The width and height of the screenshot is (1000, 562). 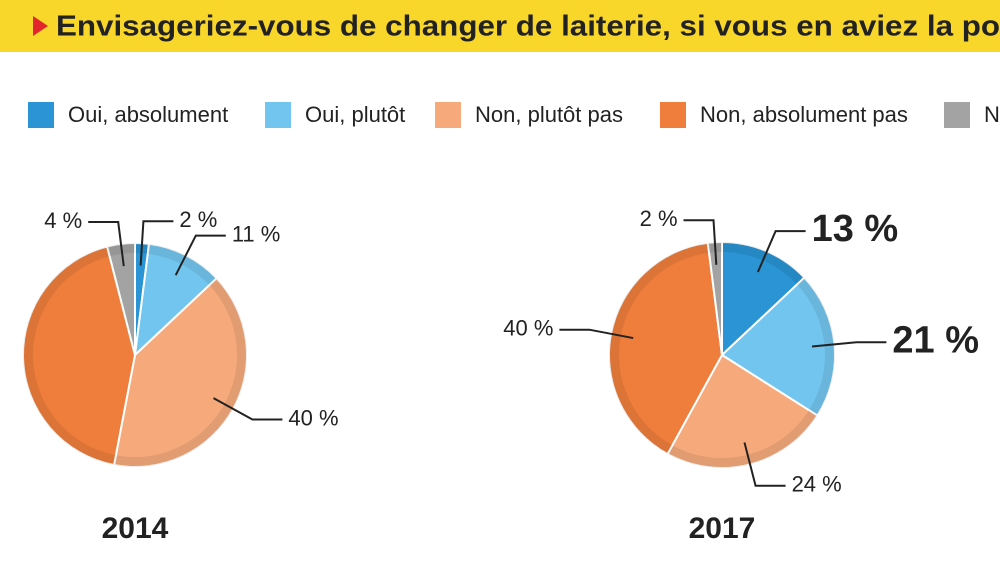 I want to click on pie-slice, so click(x=79, y=356).